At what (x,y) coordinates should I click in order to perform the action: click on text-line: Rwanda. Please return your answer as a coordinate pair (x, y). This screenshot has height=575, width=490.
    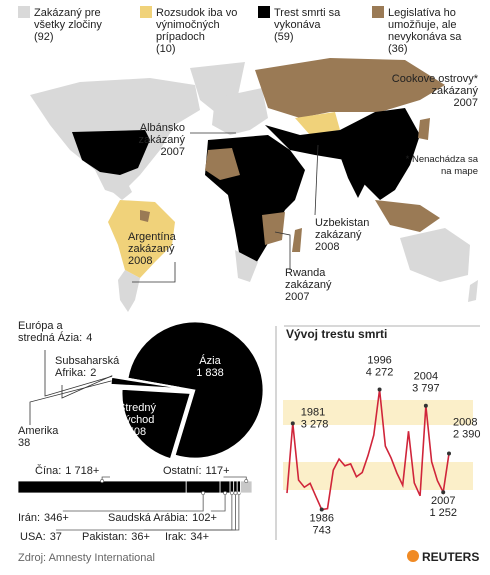
    Looking at the image, I should click on (305, 273).